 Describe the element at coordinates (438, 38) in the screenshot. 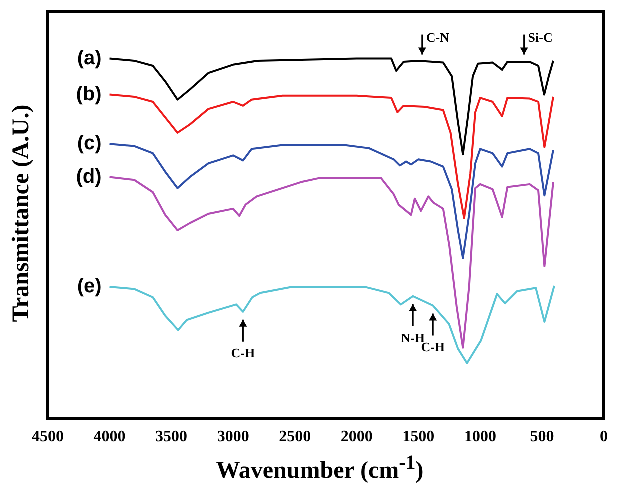

I see `annotation: C-N` at that location.